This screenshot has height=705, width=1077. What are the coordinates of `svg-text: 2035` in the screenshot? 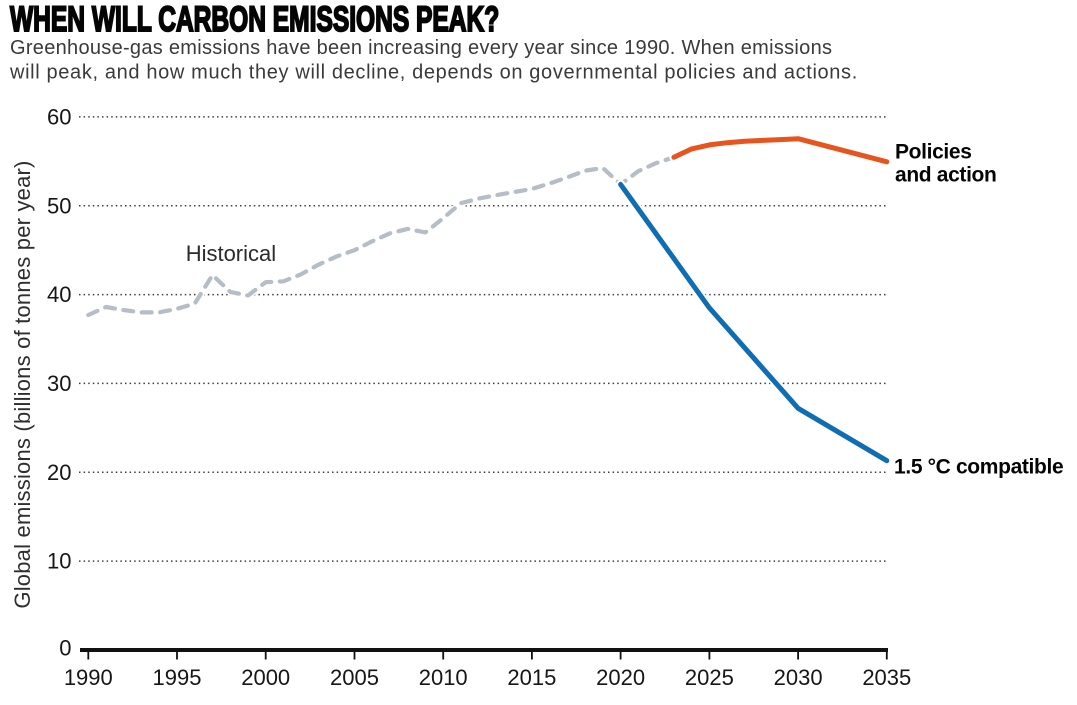 It's located at (886, 677).